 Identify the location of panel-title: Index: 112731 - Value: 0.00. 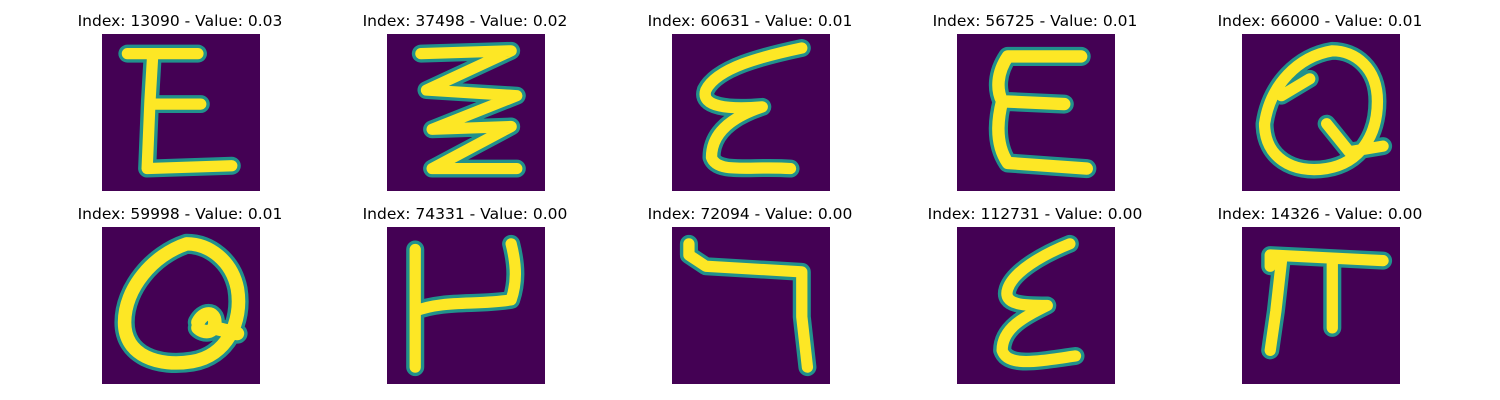
(1035, 214).